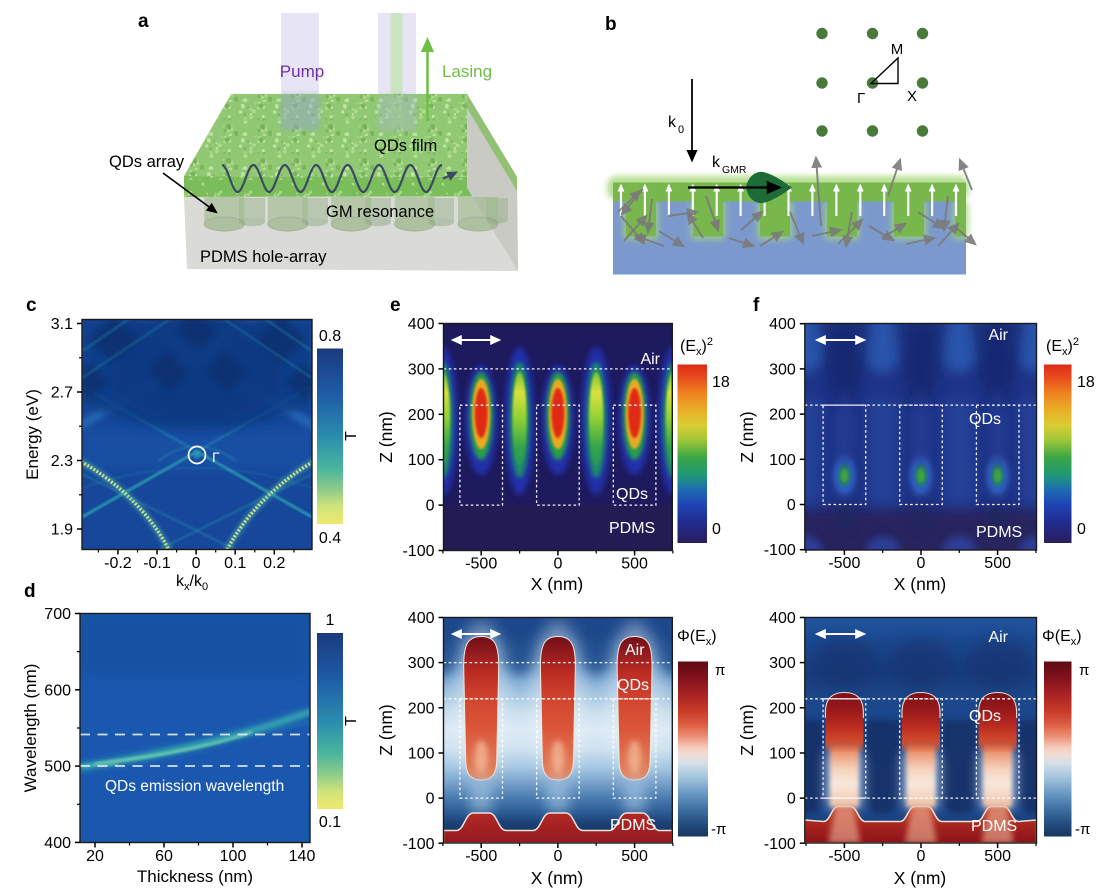 The height and width of the screenshot is (894, 1108). Describe the element at coordinates (57, 614) in the screenshot. I see `svg-text: 700` at that location.